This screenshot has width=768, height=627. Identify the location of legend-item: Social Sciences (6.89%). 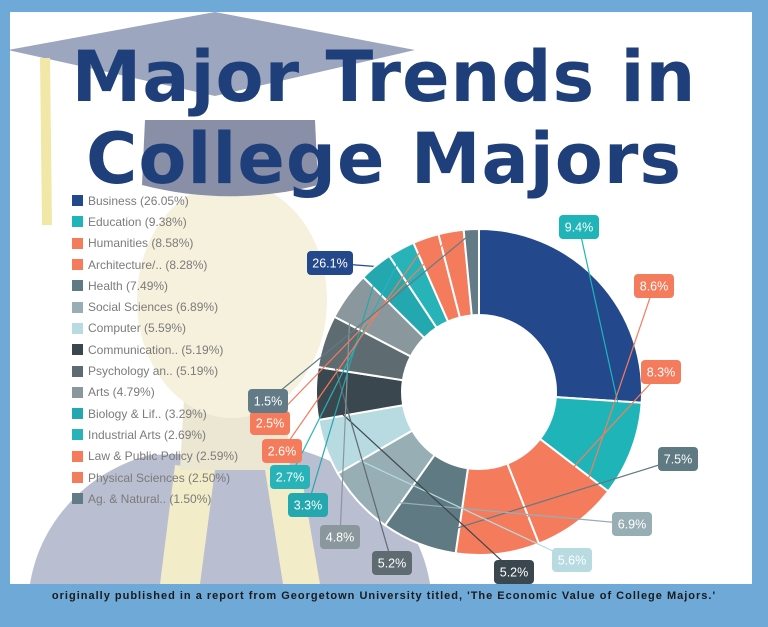
(155, 306).